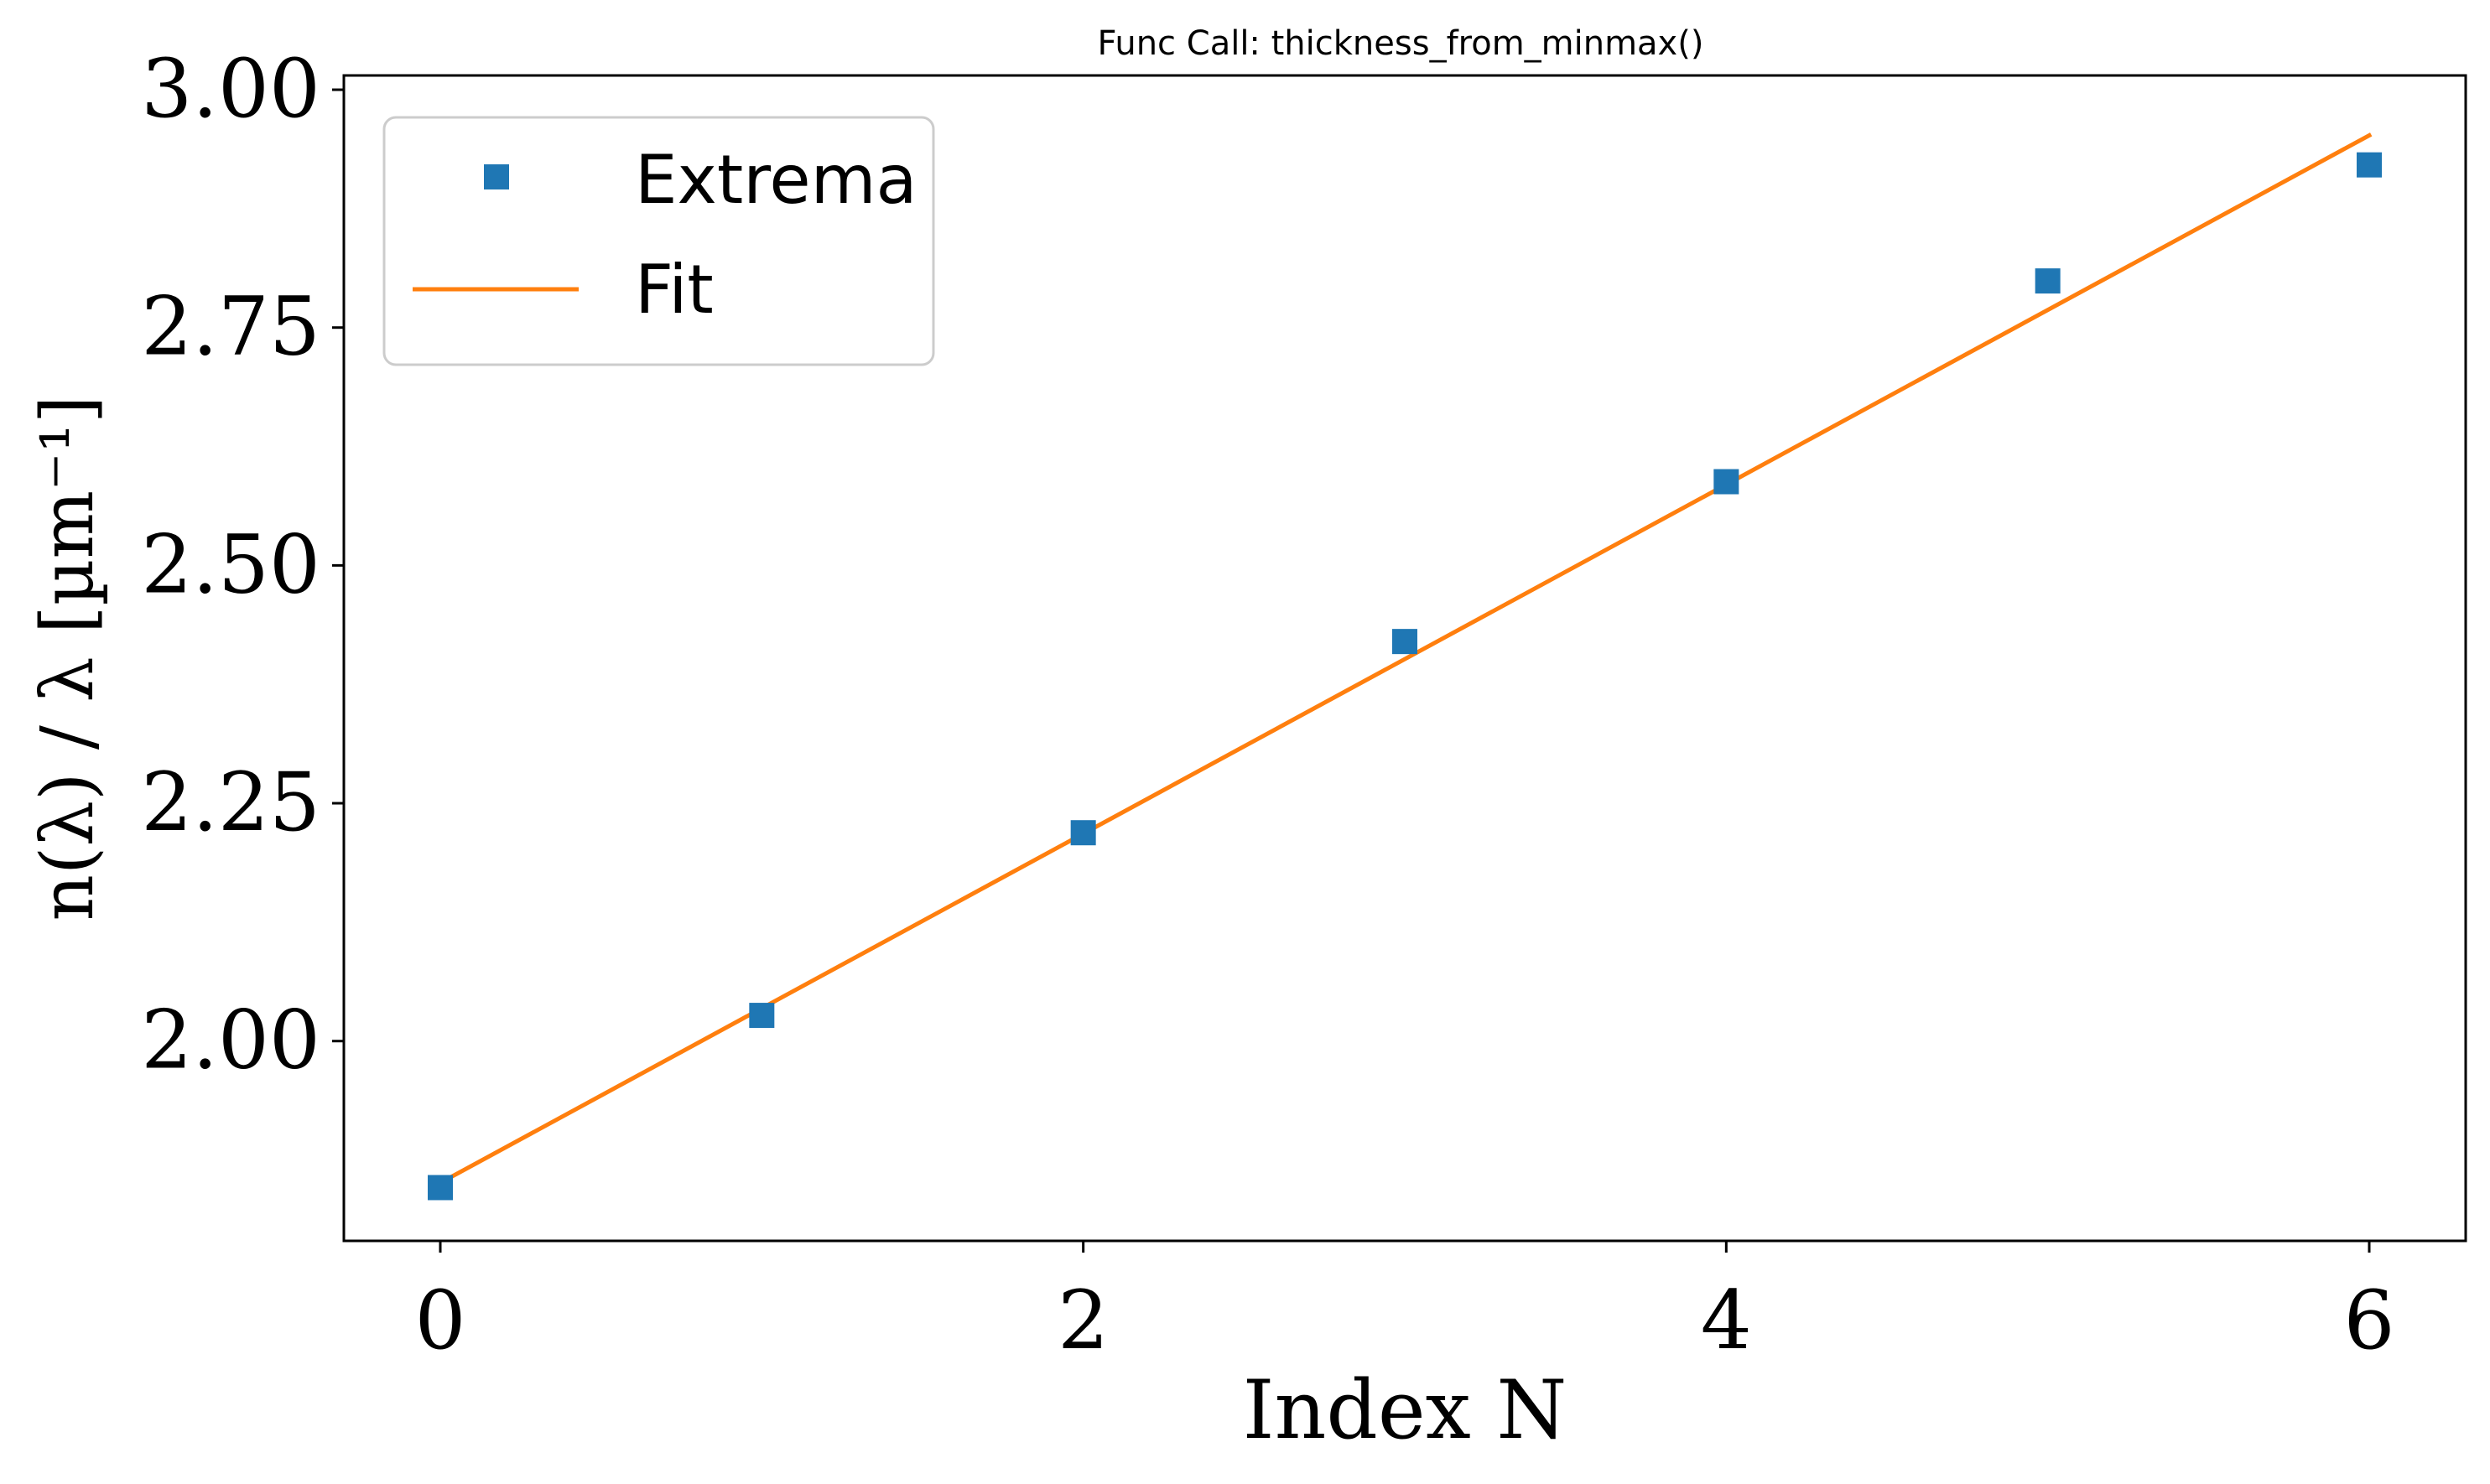 This screenshot has height=1484, width=2490. I want to click on x-tick-label: 0, so click(439, 1320).